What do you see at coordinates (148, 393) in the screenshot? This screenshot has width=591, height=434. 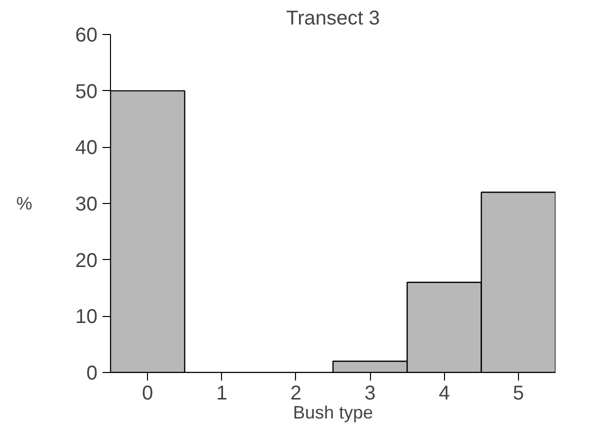 I see `x-tick-label: 0` at bounding box center [148, 393].